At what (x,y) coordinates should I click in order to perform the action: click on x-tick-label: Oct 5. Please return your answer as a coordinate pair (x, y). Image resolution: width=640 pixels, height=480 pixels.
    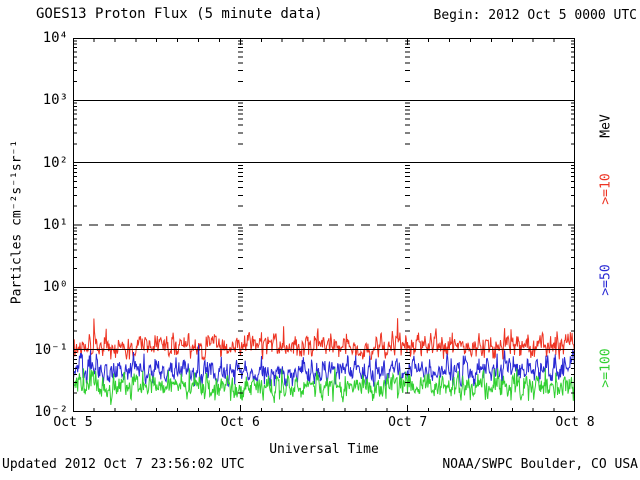
    Looking at the image, I should click on (73, 422).